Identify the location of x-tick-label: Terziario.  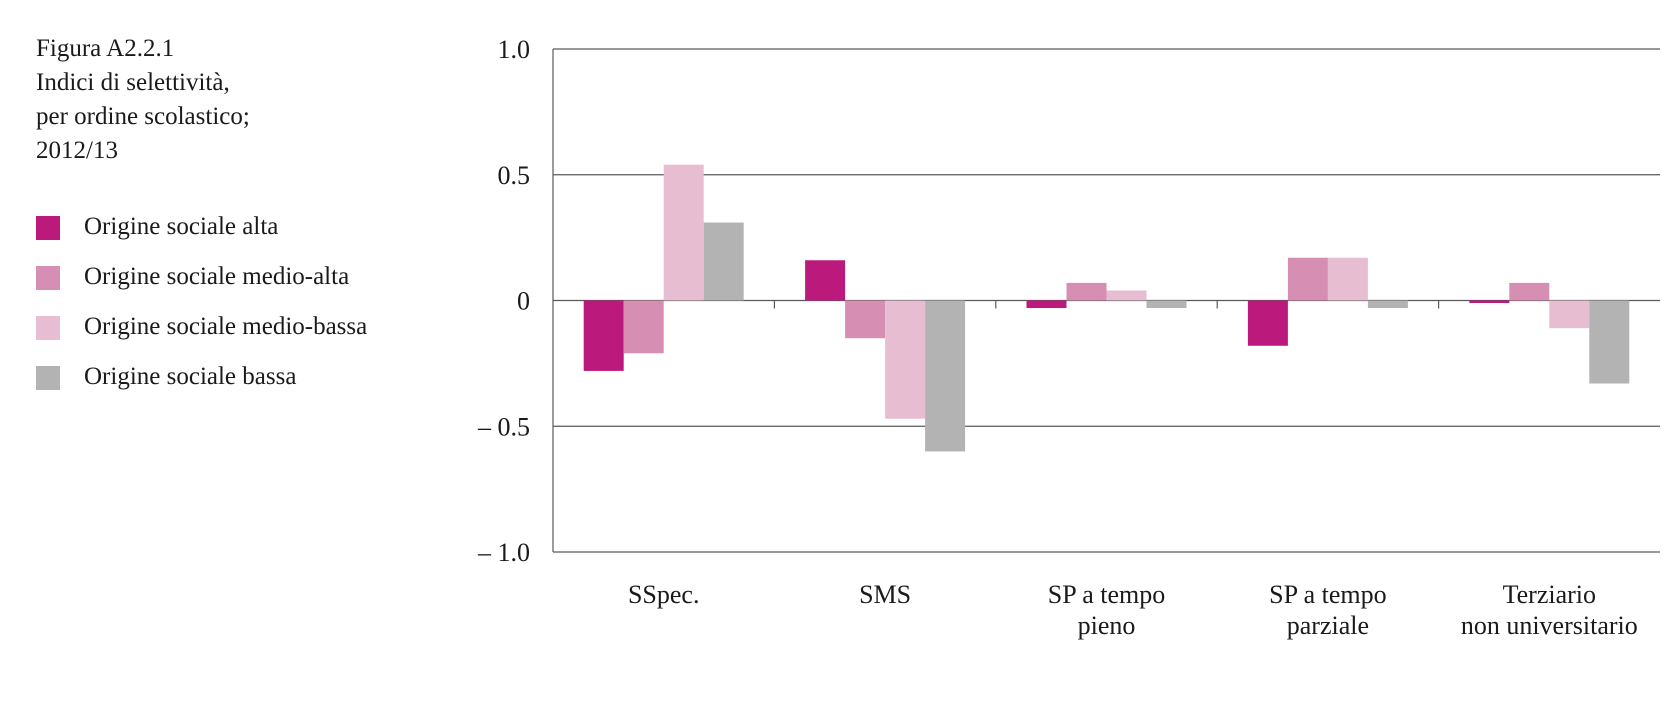
(1549, 594).